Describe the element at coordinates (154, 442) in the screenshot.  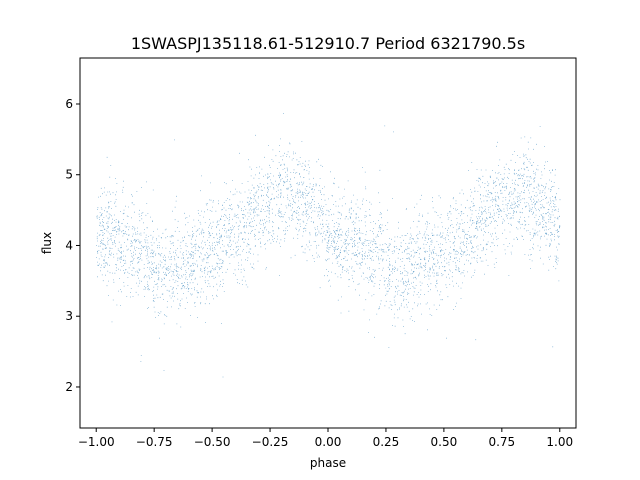
I see `x-tick-label: −0.75` at that location.